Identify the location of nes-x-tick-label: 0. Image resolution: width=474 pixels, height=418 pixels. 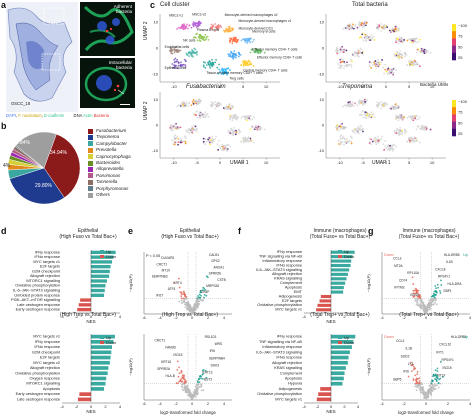
(331, 406).